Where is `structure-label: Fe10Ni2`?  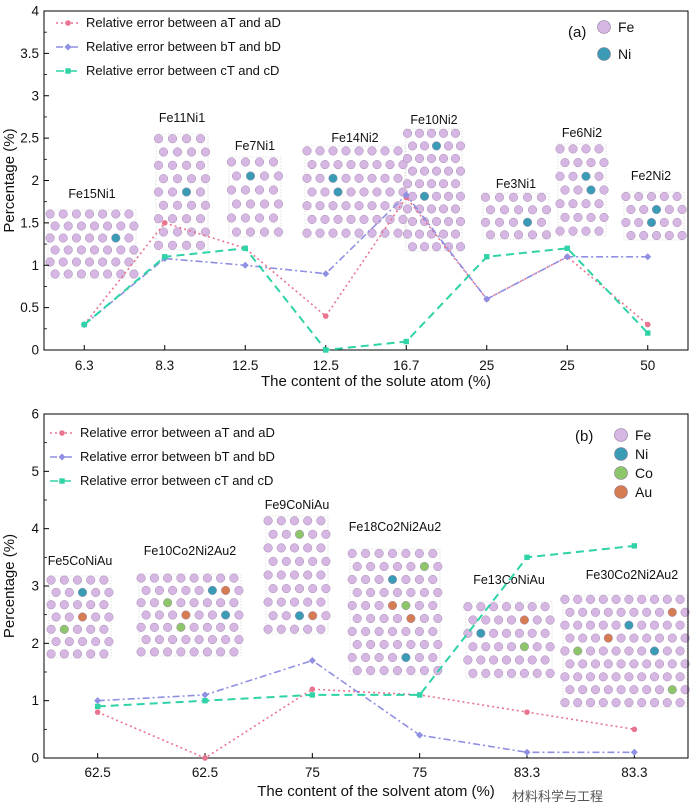
structure-label: Fe10Ni2 is located at coordinates (433, 120).